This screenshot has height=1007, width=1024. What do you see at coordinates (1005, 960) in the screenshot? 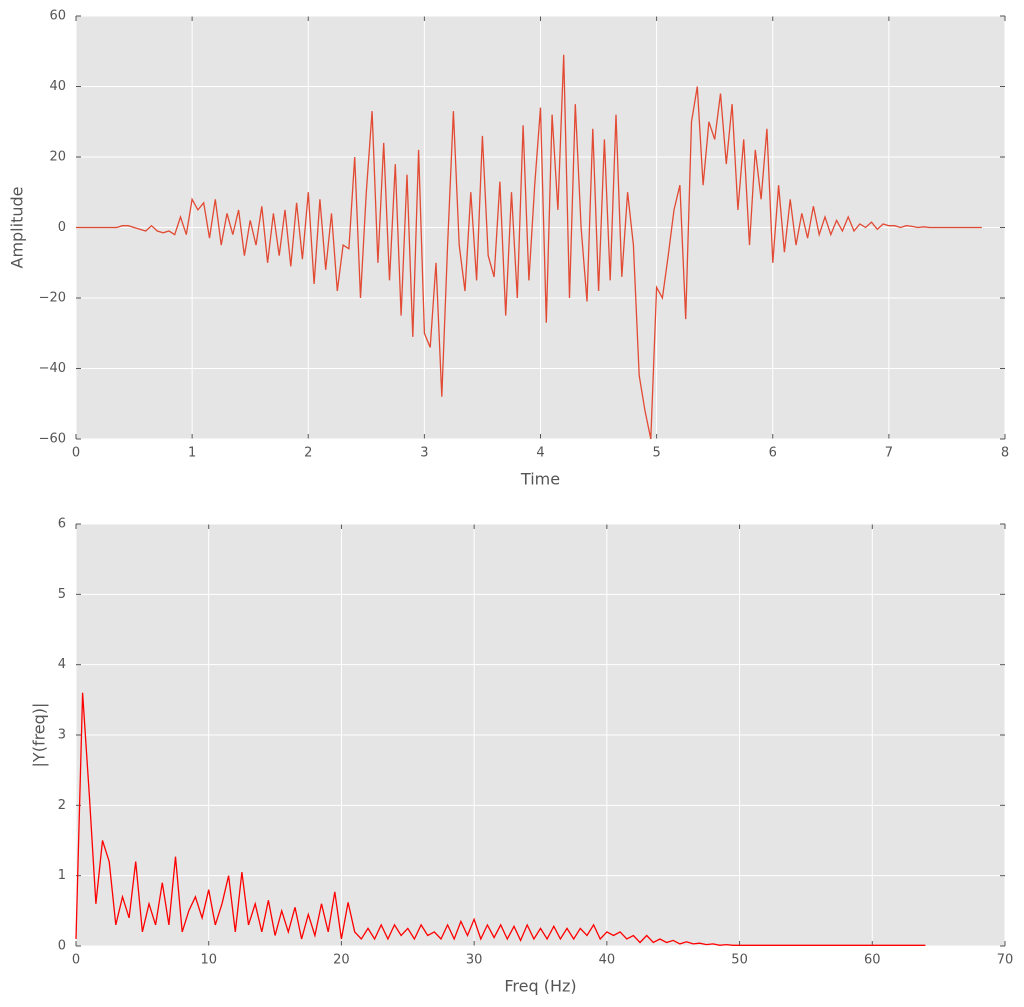
I see `x-tick-label: 70` at bounding box center [1005, 960].